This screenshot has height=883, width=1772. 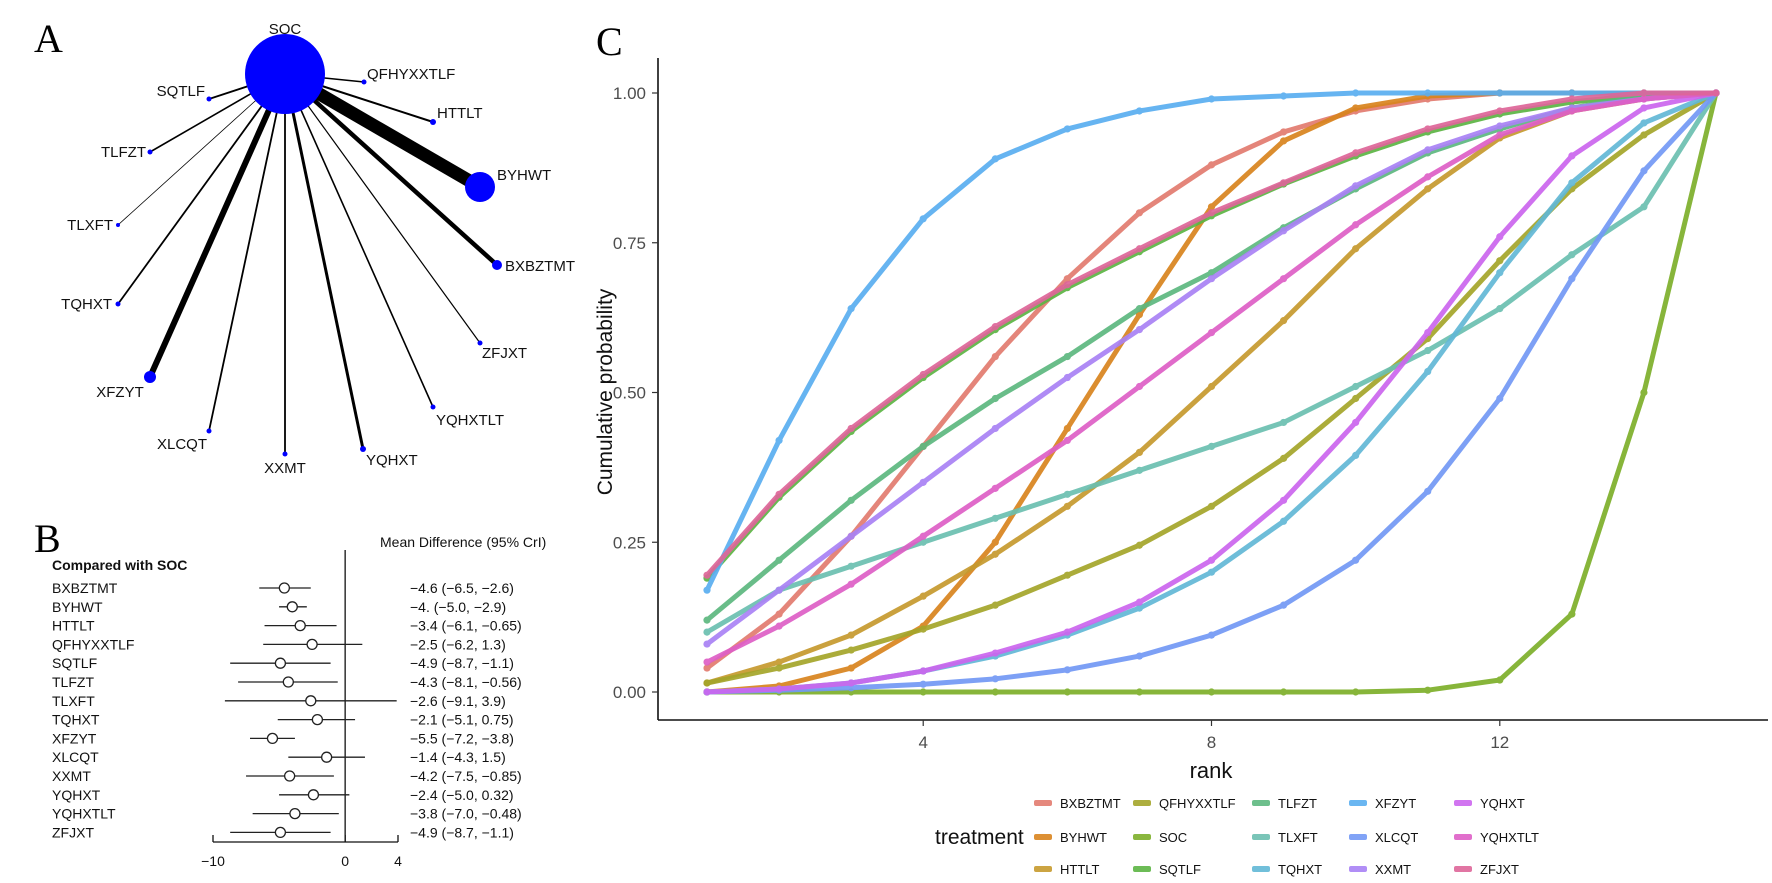 I want to click on edge-soc-xfzyt, so click(x=217, y=225).